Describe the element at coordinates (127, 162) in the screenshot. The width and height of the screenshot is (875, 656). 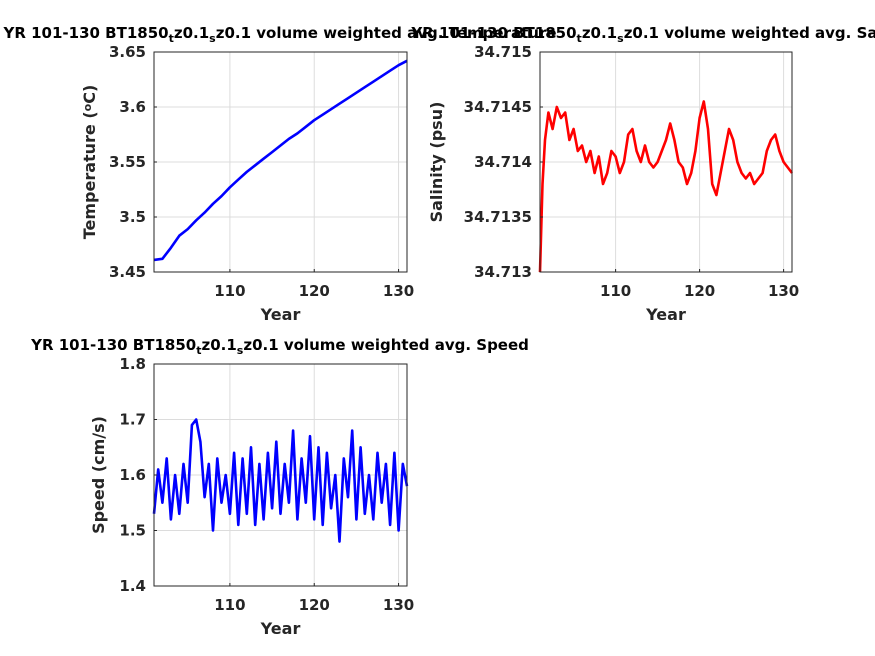
I see `y-tick-label: 3.55` at that location.